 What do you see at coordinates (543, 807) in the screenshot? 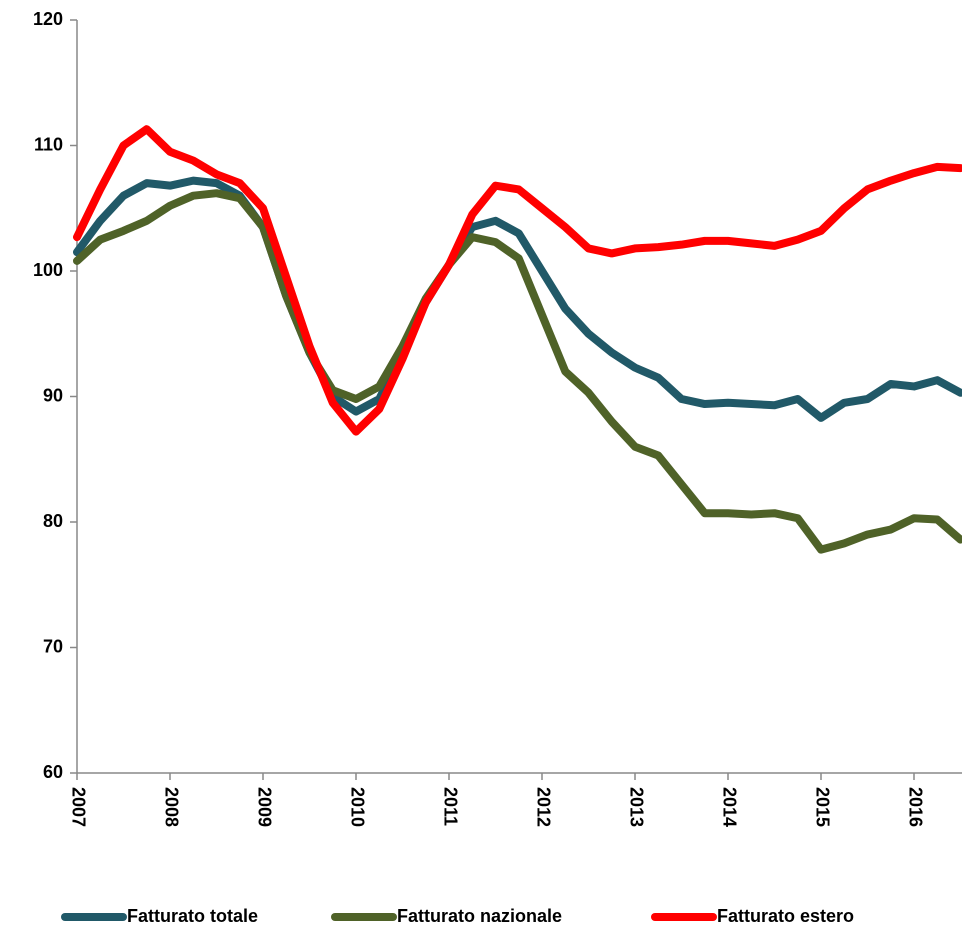
I see `x-tick-label: 2012` at bounding box center [543, 807].